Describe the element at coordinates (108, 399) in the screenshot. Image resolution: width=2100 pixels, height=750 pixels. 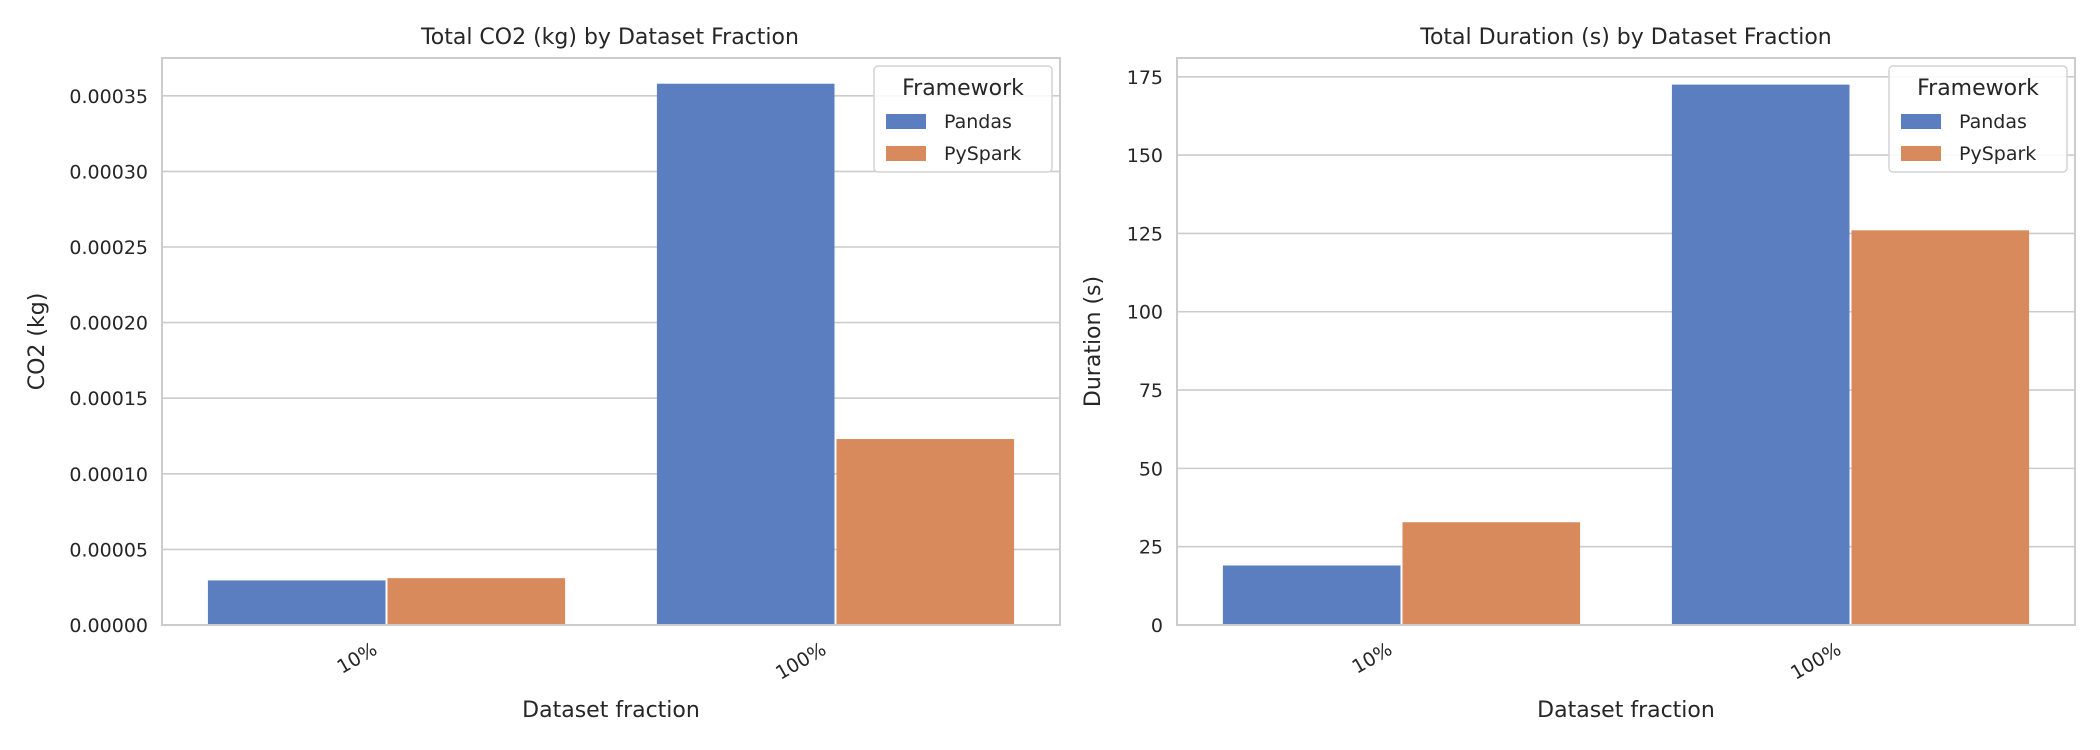
I see `y-tick-label: 0.00015` at that location.